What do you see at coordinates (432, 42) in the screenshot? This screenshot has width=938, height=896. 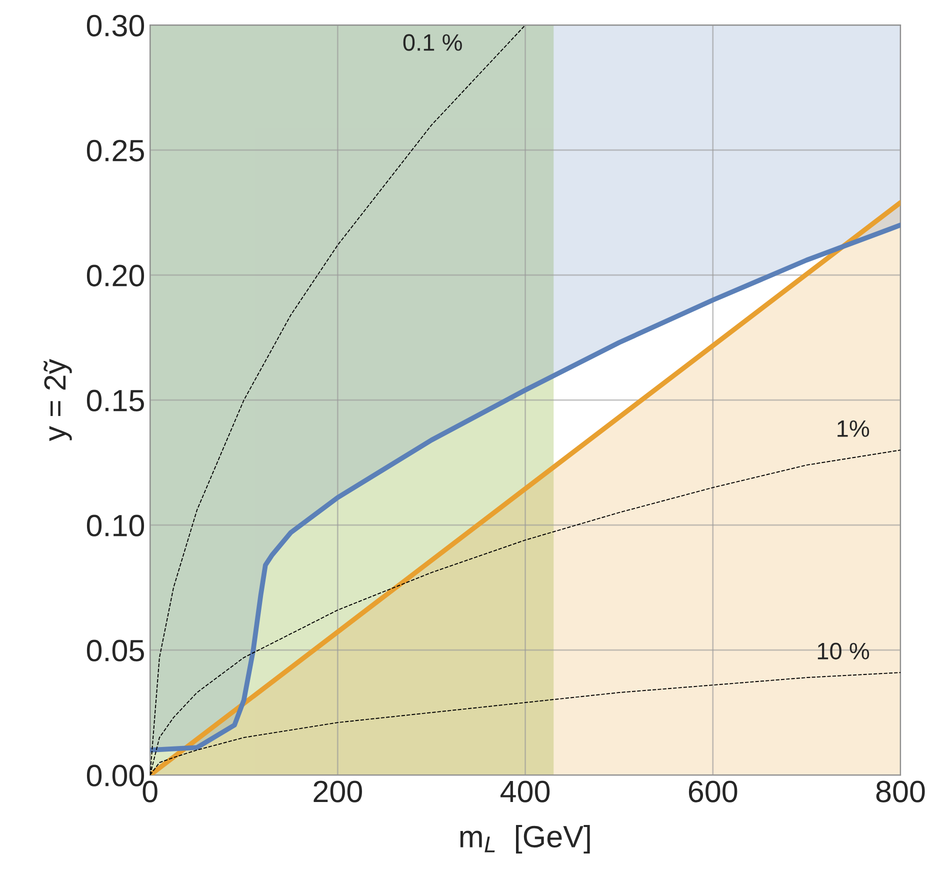 I see `series-label: 0.1 %` at bounding box center [432, 42].